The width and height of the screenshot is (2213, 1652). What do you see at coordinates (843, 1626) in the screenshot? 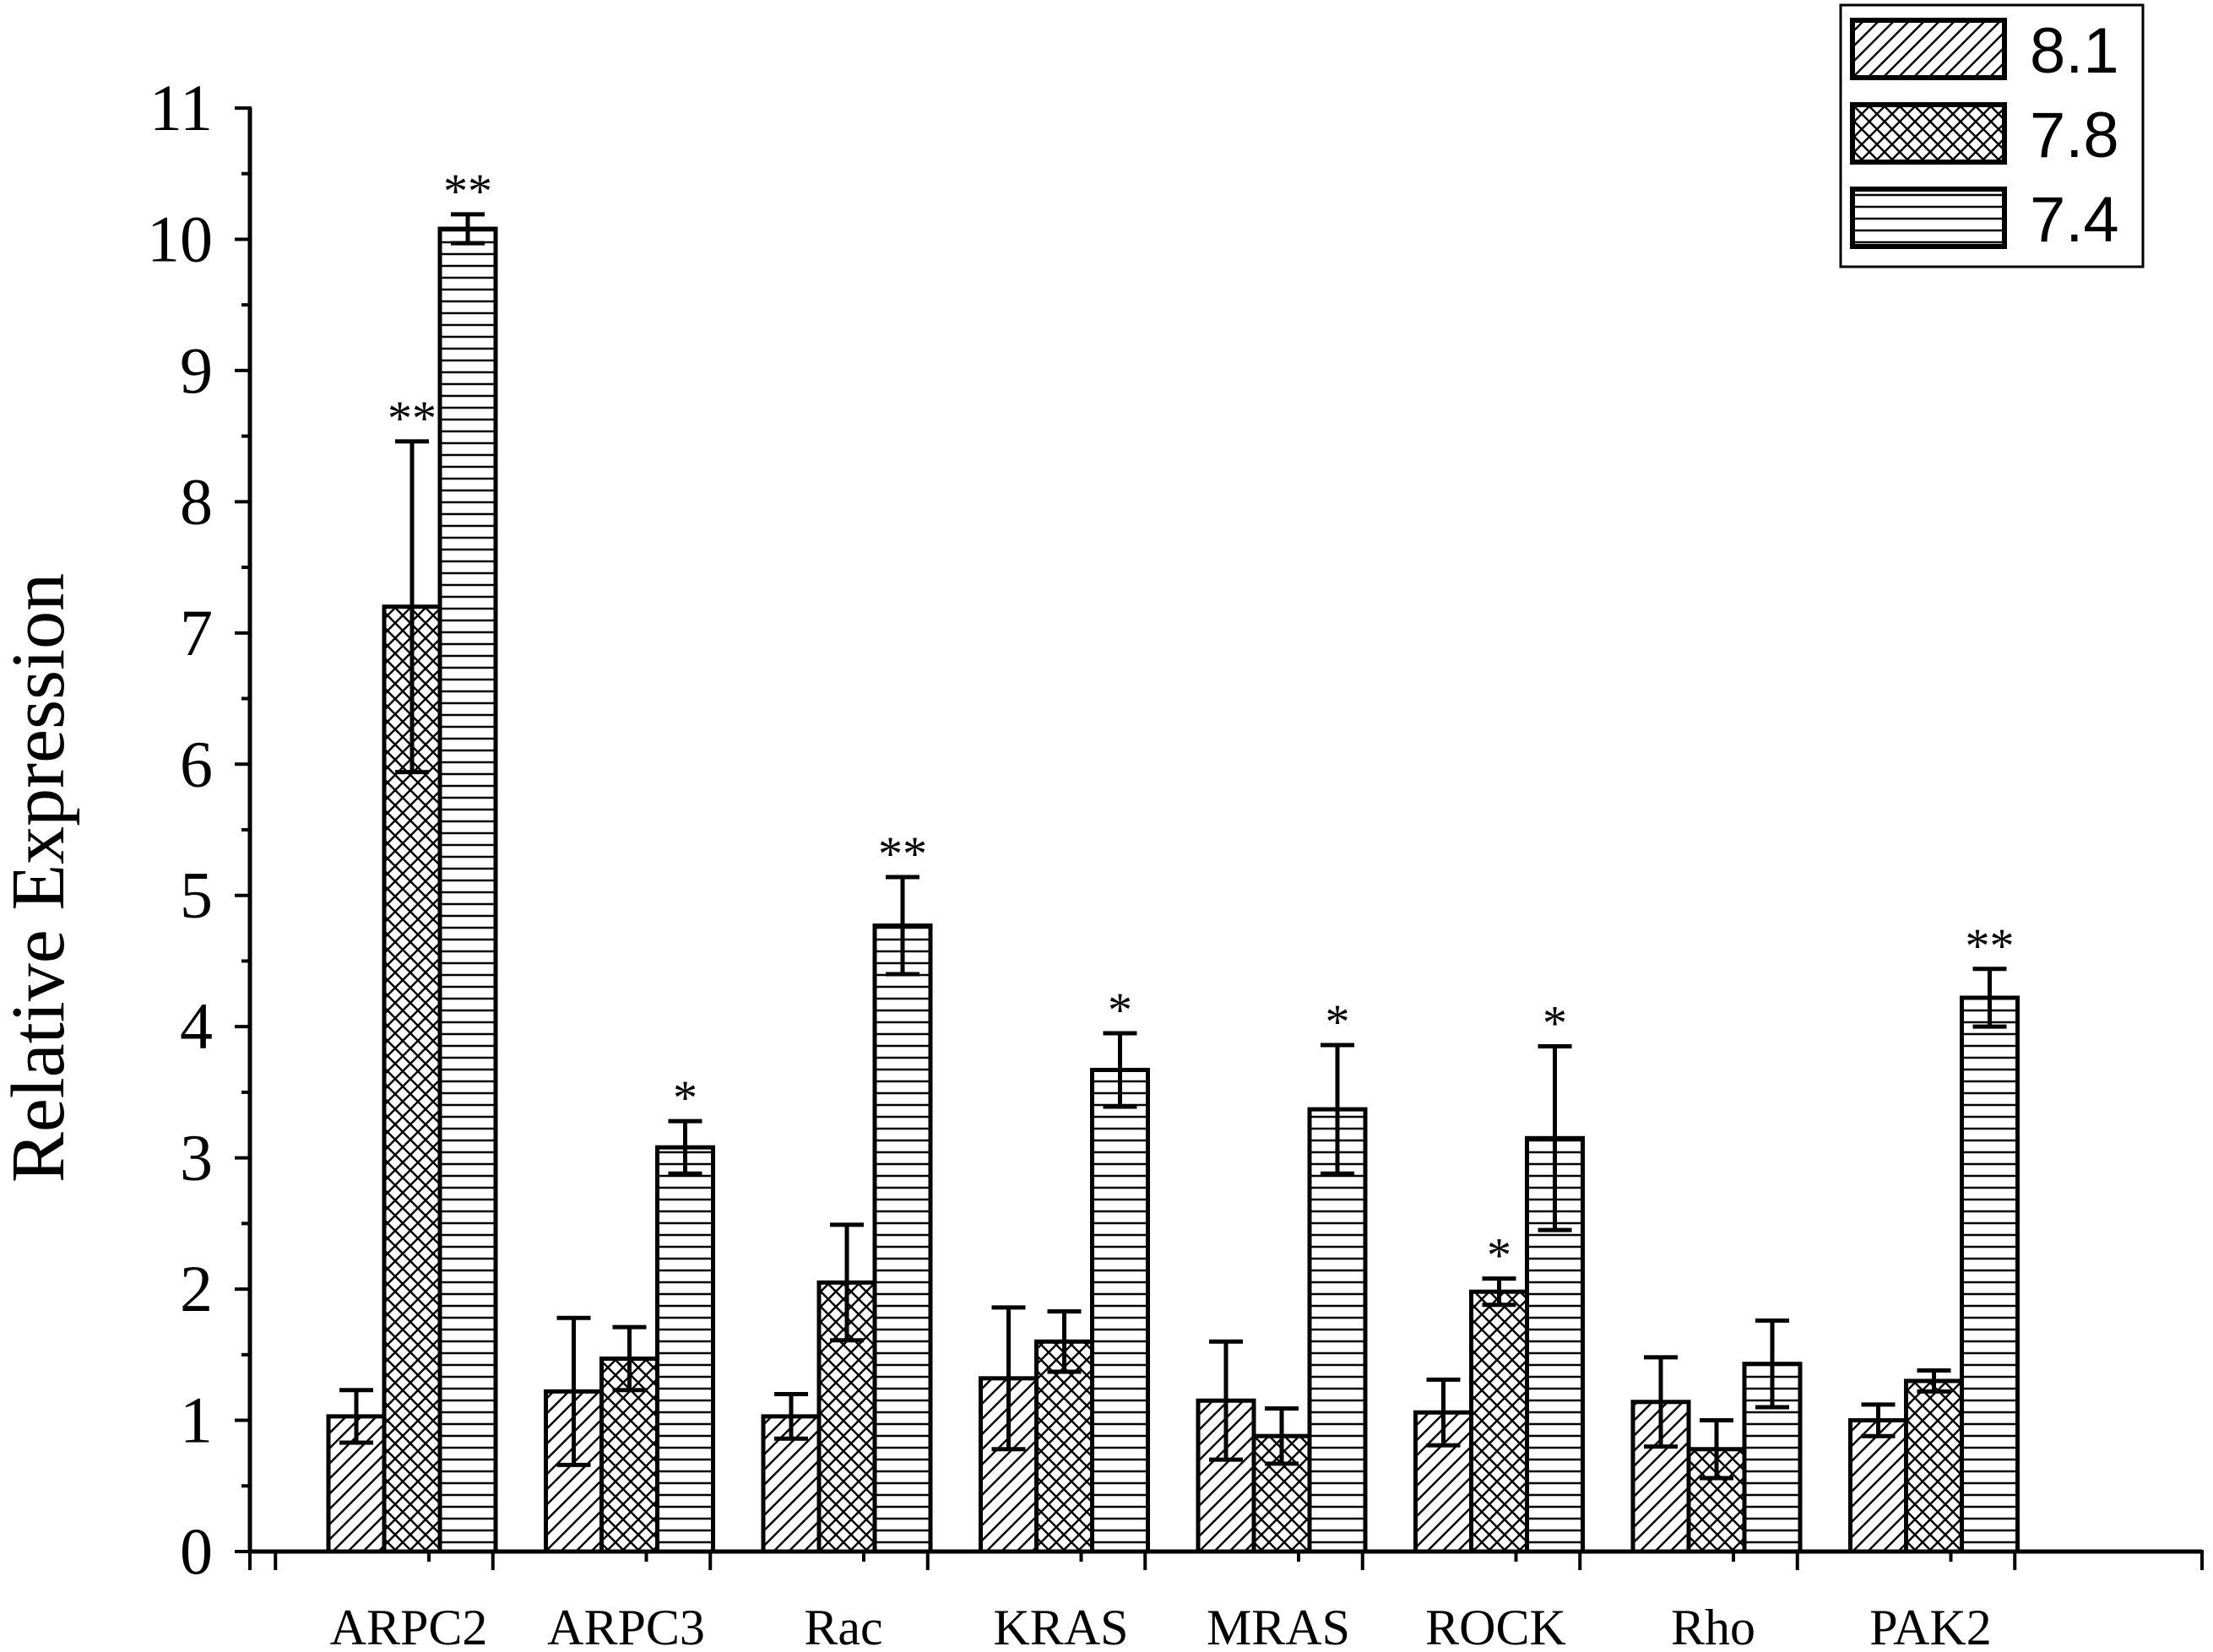
I see `x-tick-label: Rac` at bounding box center [843, 1626].